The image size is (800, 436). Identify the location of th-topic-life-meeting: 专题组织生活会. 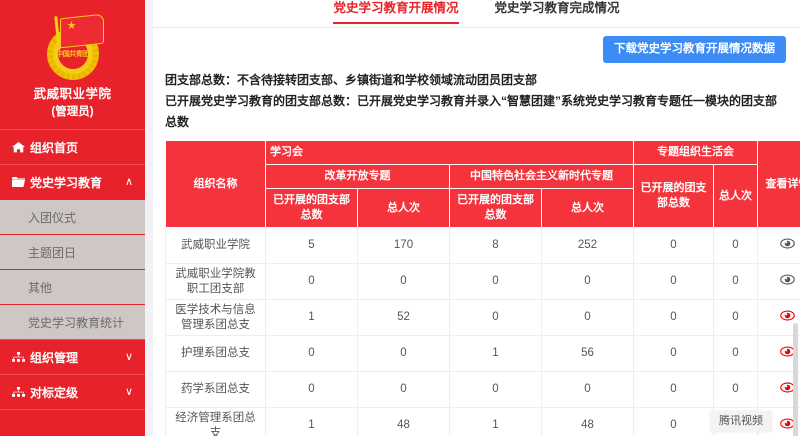
(695, 152).